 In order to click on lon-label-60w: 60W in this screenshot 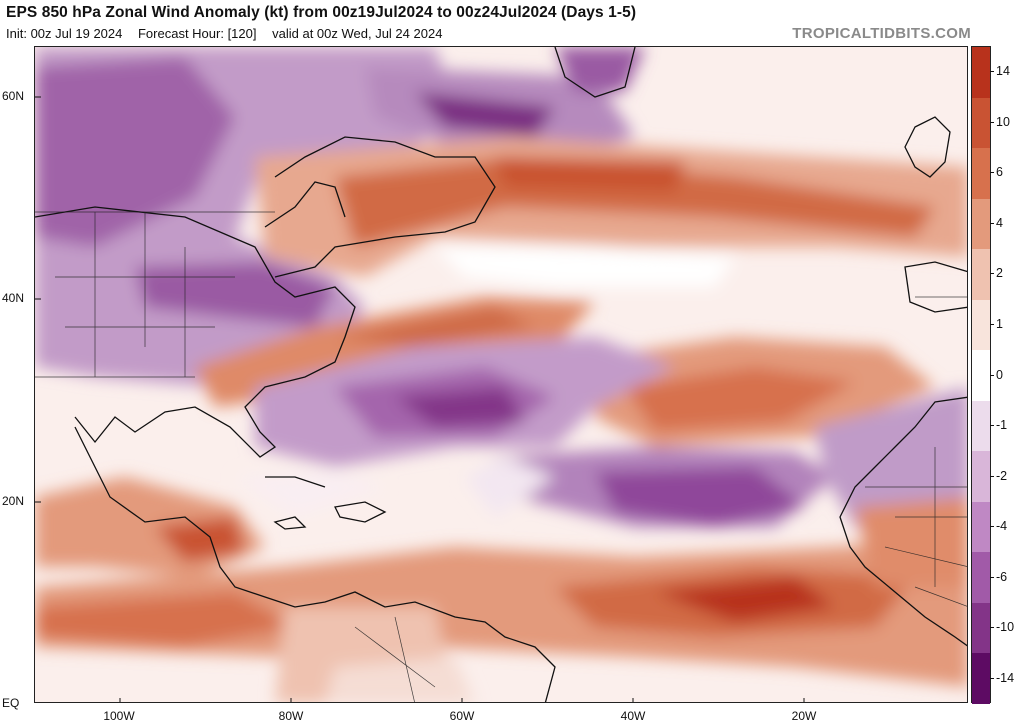, I will do `click(462, 716)`.